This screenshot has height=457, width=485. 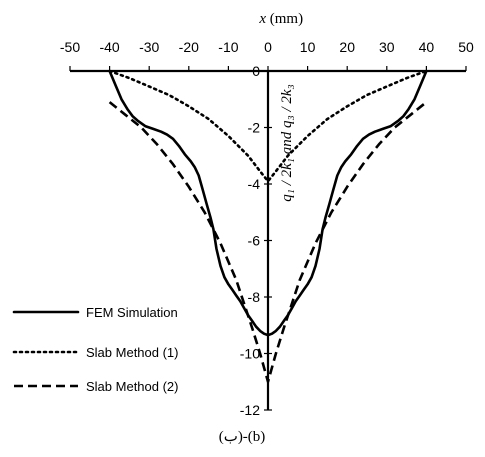 What do you see at coordinates (254, 184) in the screenshot?
I see `y-tick-label: -4` at bounding box center [254, 184].